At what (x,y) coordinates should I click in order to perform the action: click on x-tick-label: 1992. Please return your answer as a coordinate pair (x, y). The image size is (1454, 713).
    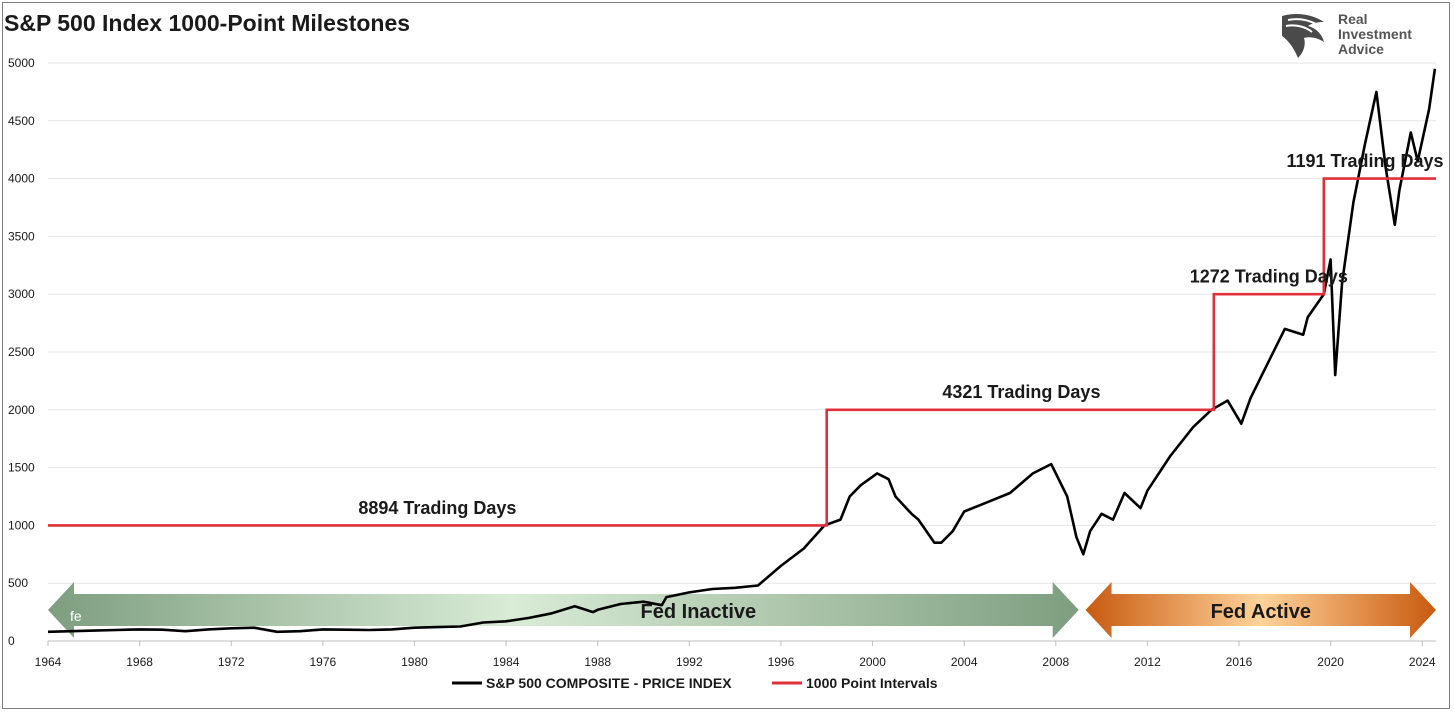
    Looking at the image, I should click on (689, 662).